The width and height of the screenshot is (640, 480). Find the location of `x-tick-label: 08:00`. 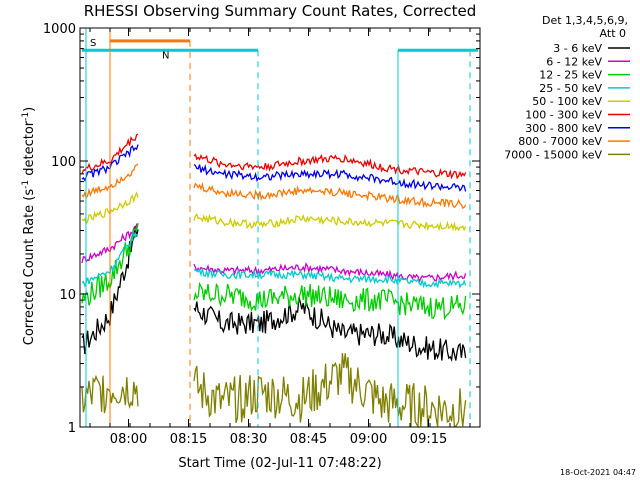

x-tick-label: 08:00 is located at coordinates (128, 439).